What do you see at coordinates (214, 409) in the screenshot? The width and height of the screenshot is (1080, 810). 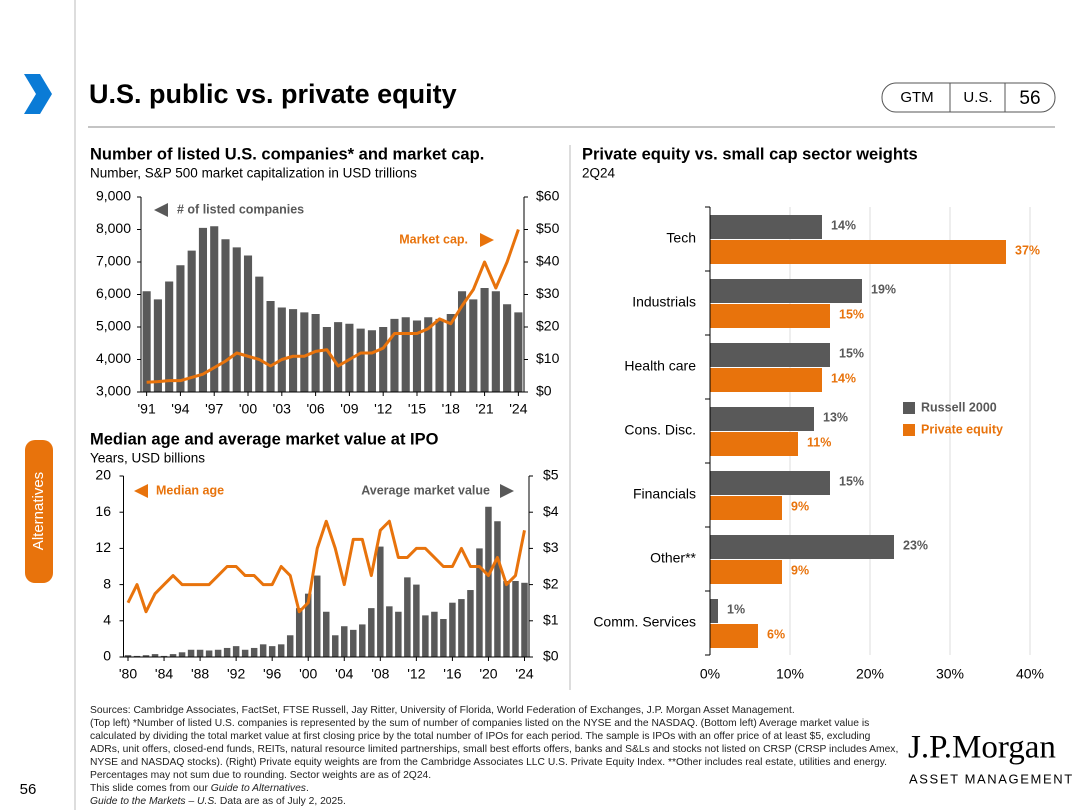 I see `x-tick-label: '97` at bounding box center [214, 409].